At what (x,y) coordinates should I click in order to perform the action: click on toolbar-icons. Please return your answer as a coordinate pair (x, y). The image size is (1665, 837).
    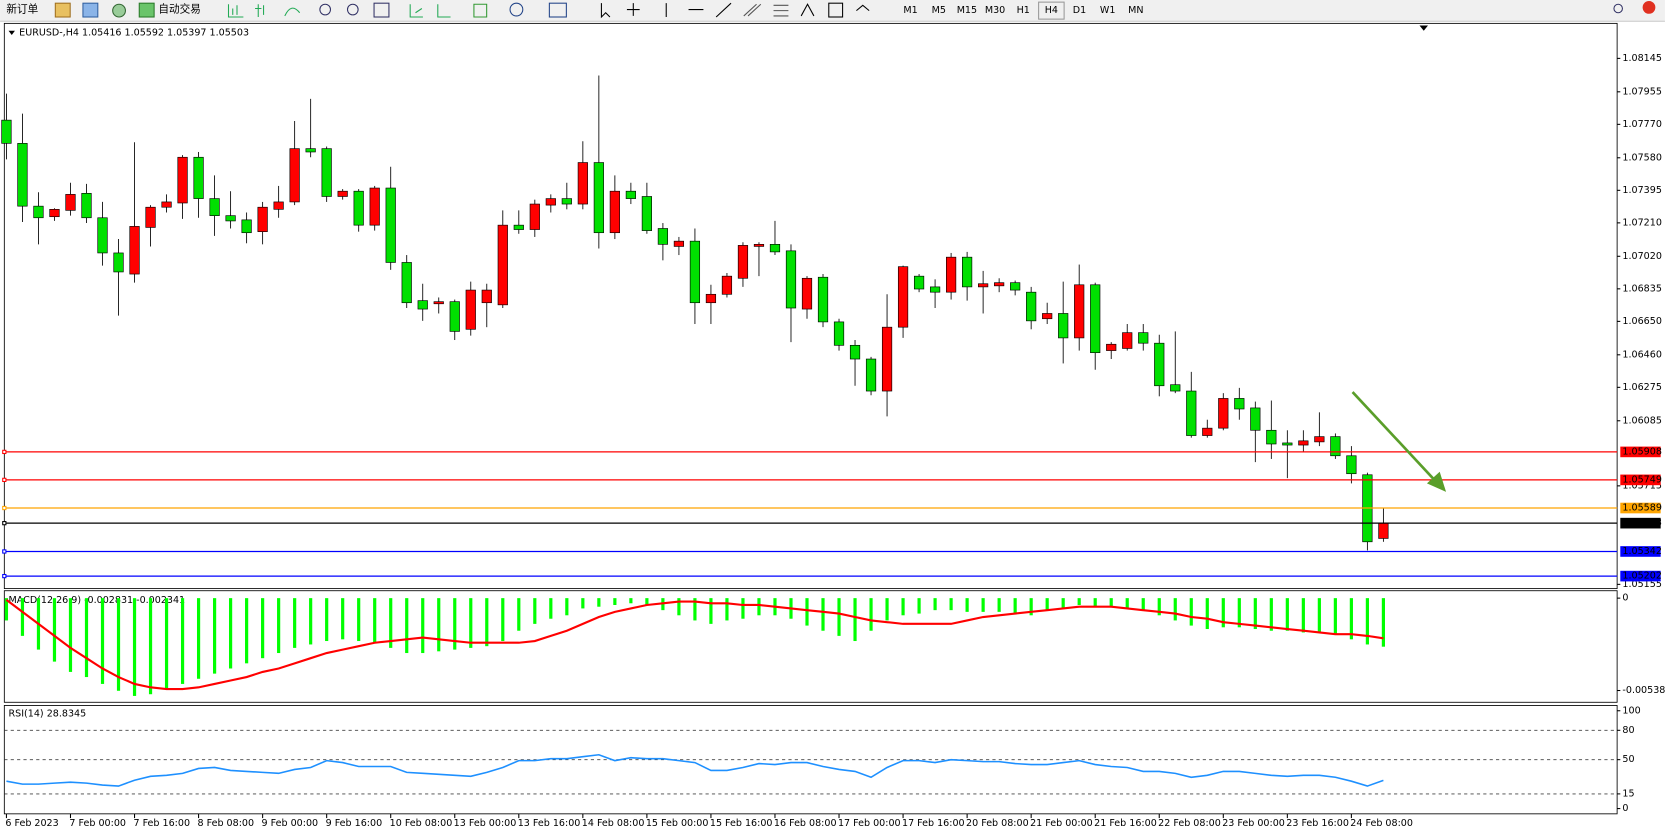
    Looking at the image, I should click on (548, 10).